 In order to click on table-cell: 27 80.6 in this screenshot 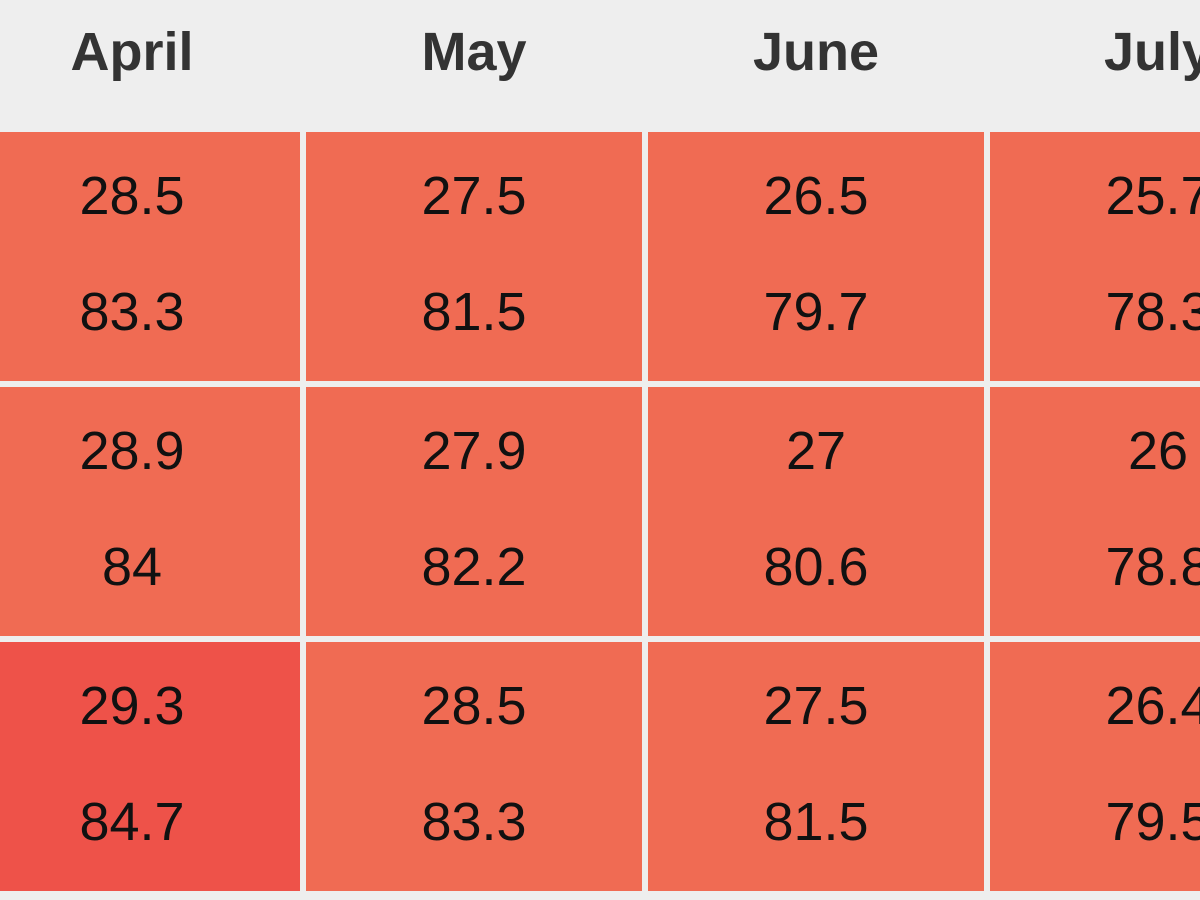, I will do `click(816, 511)`.